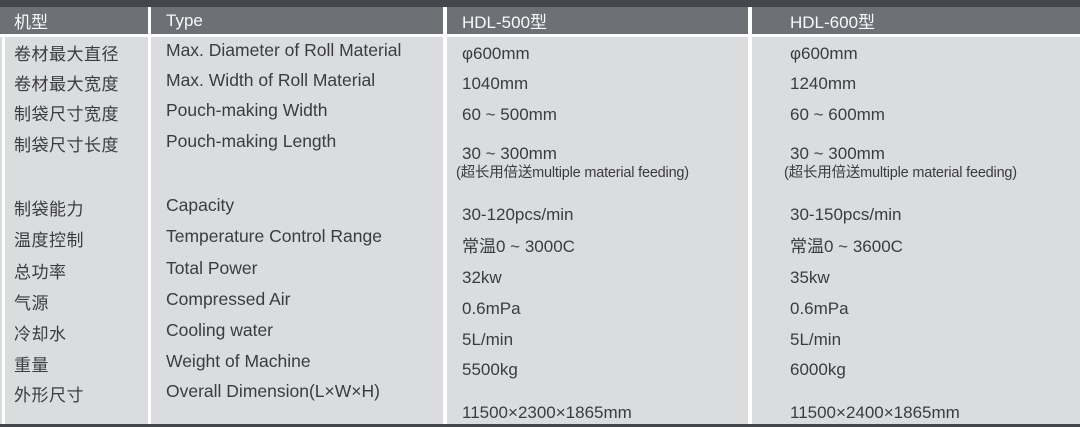 The height and width of the screenshot is (427, 1080). What do you see at coordinates (40, 272) in the screenshot?
I see `spec-label-cn: 总功率` at bounding box center [40, 272].